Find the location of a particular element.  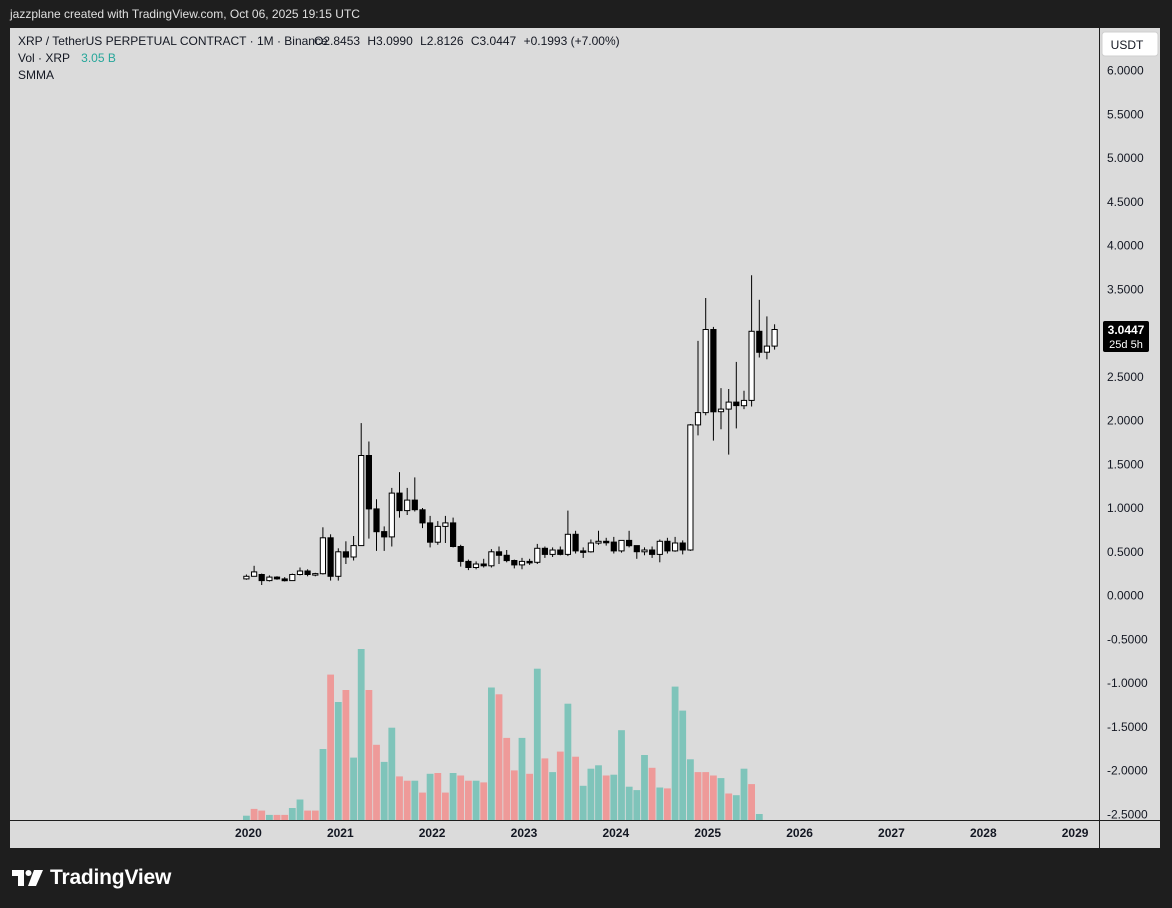

price-tick-label: 2.5000 is located at coordinates (1125, 377).